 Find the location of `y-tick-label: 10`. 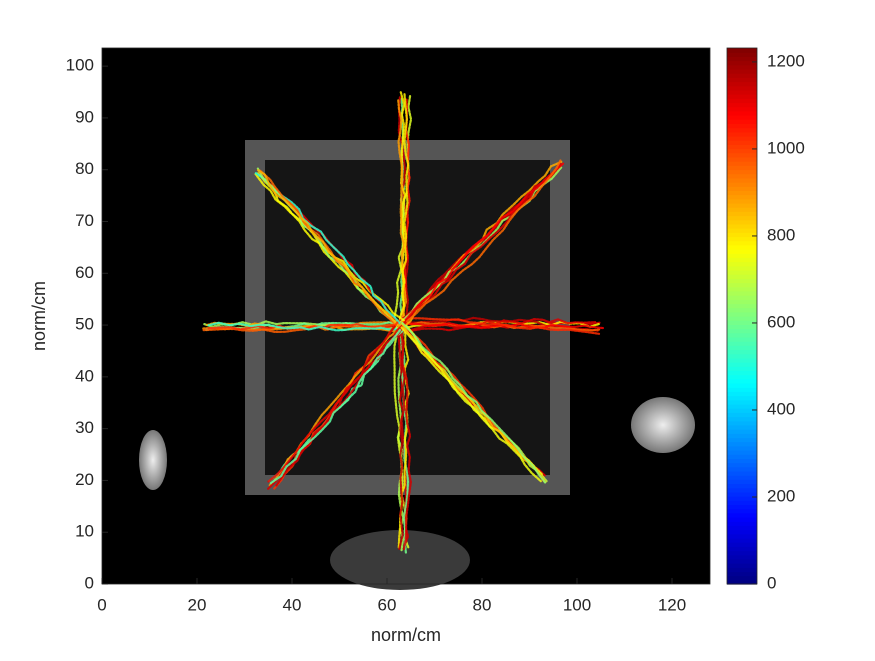

y-tick-label: 10 is located at coordinates (84, 531).